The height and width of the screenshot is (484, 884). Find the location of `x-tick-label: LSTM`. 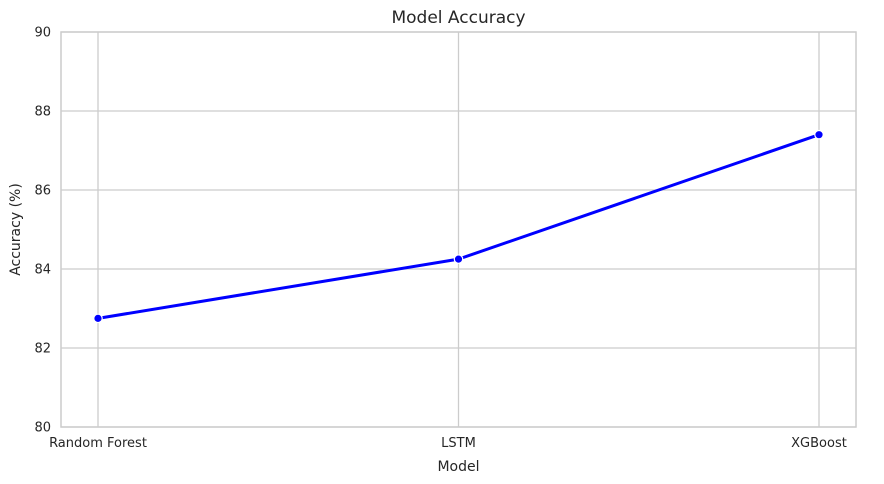

x-tick-label: LSTM is located at coordinates (458, 443).